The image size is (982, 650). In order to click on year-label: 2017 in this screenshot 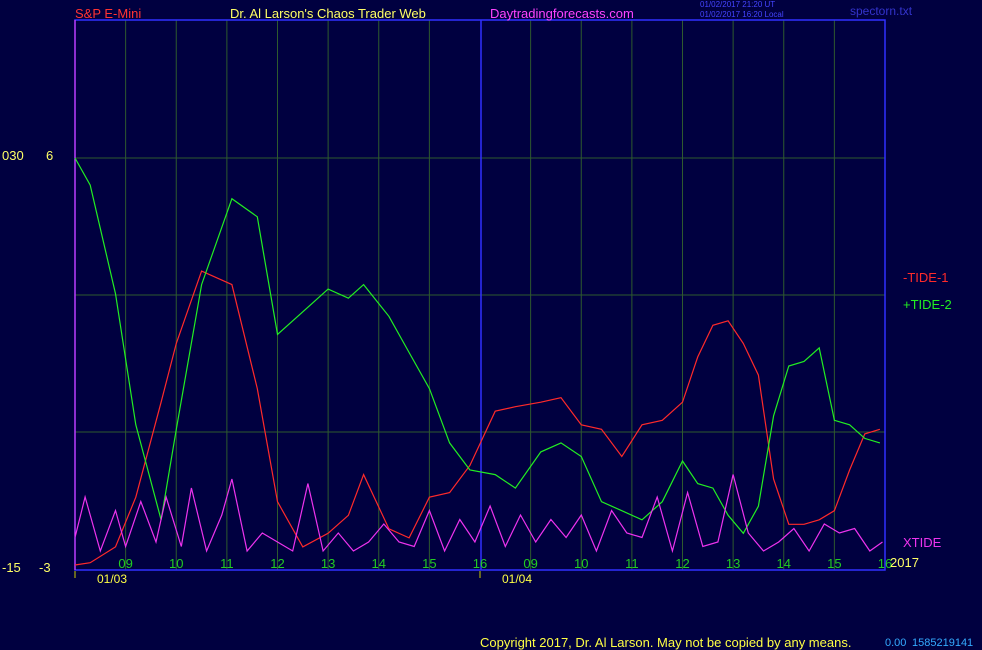, I will do `click(904, 562)`.